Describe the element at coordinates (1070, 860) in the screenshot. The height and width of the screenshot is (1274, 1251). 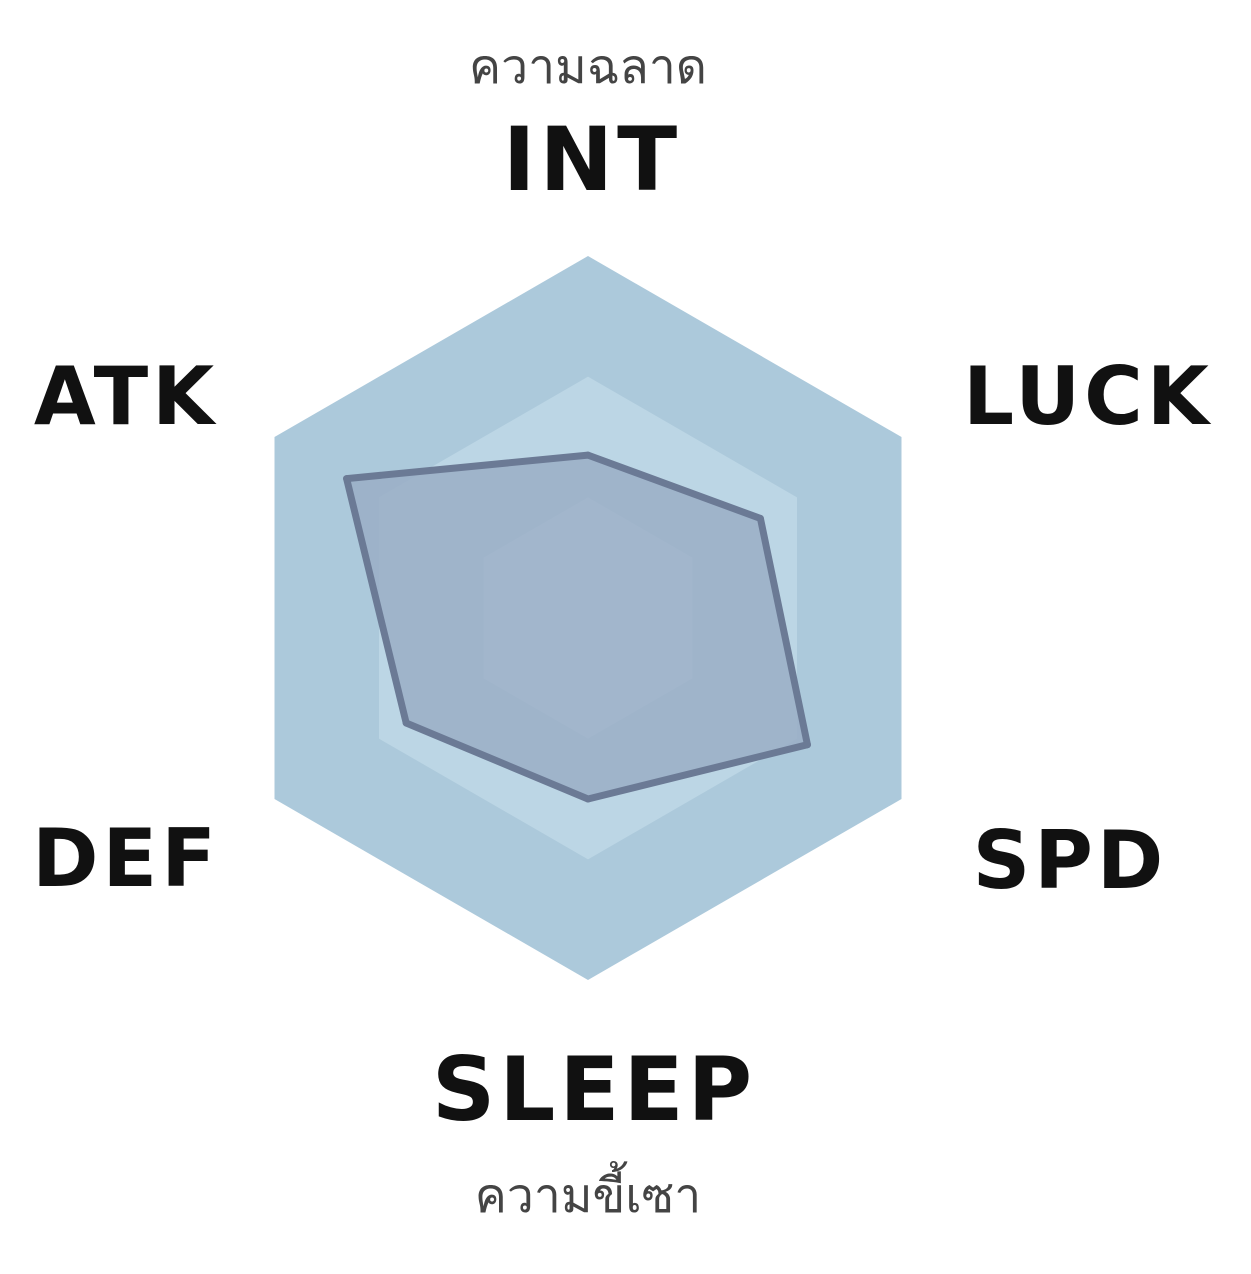
I see `axis-label-spd: SPD` at that location.